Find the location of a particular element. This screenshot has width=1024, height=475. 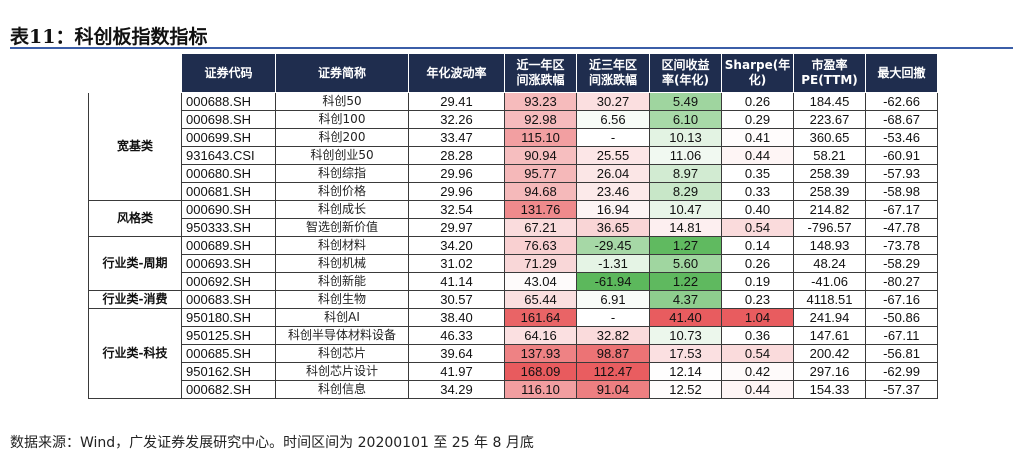

mdd-cell: -60.91 is located at coordinates (901, 155).